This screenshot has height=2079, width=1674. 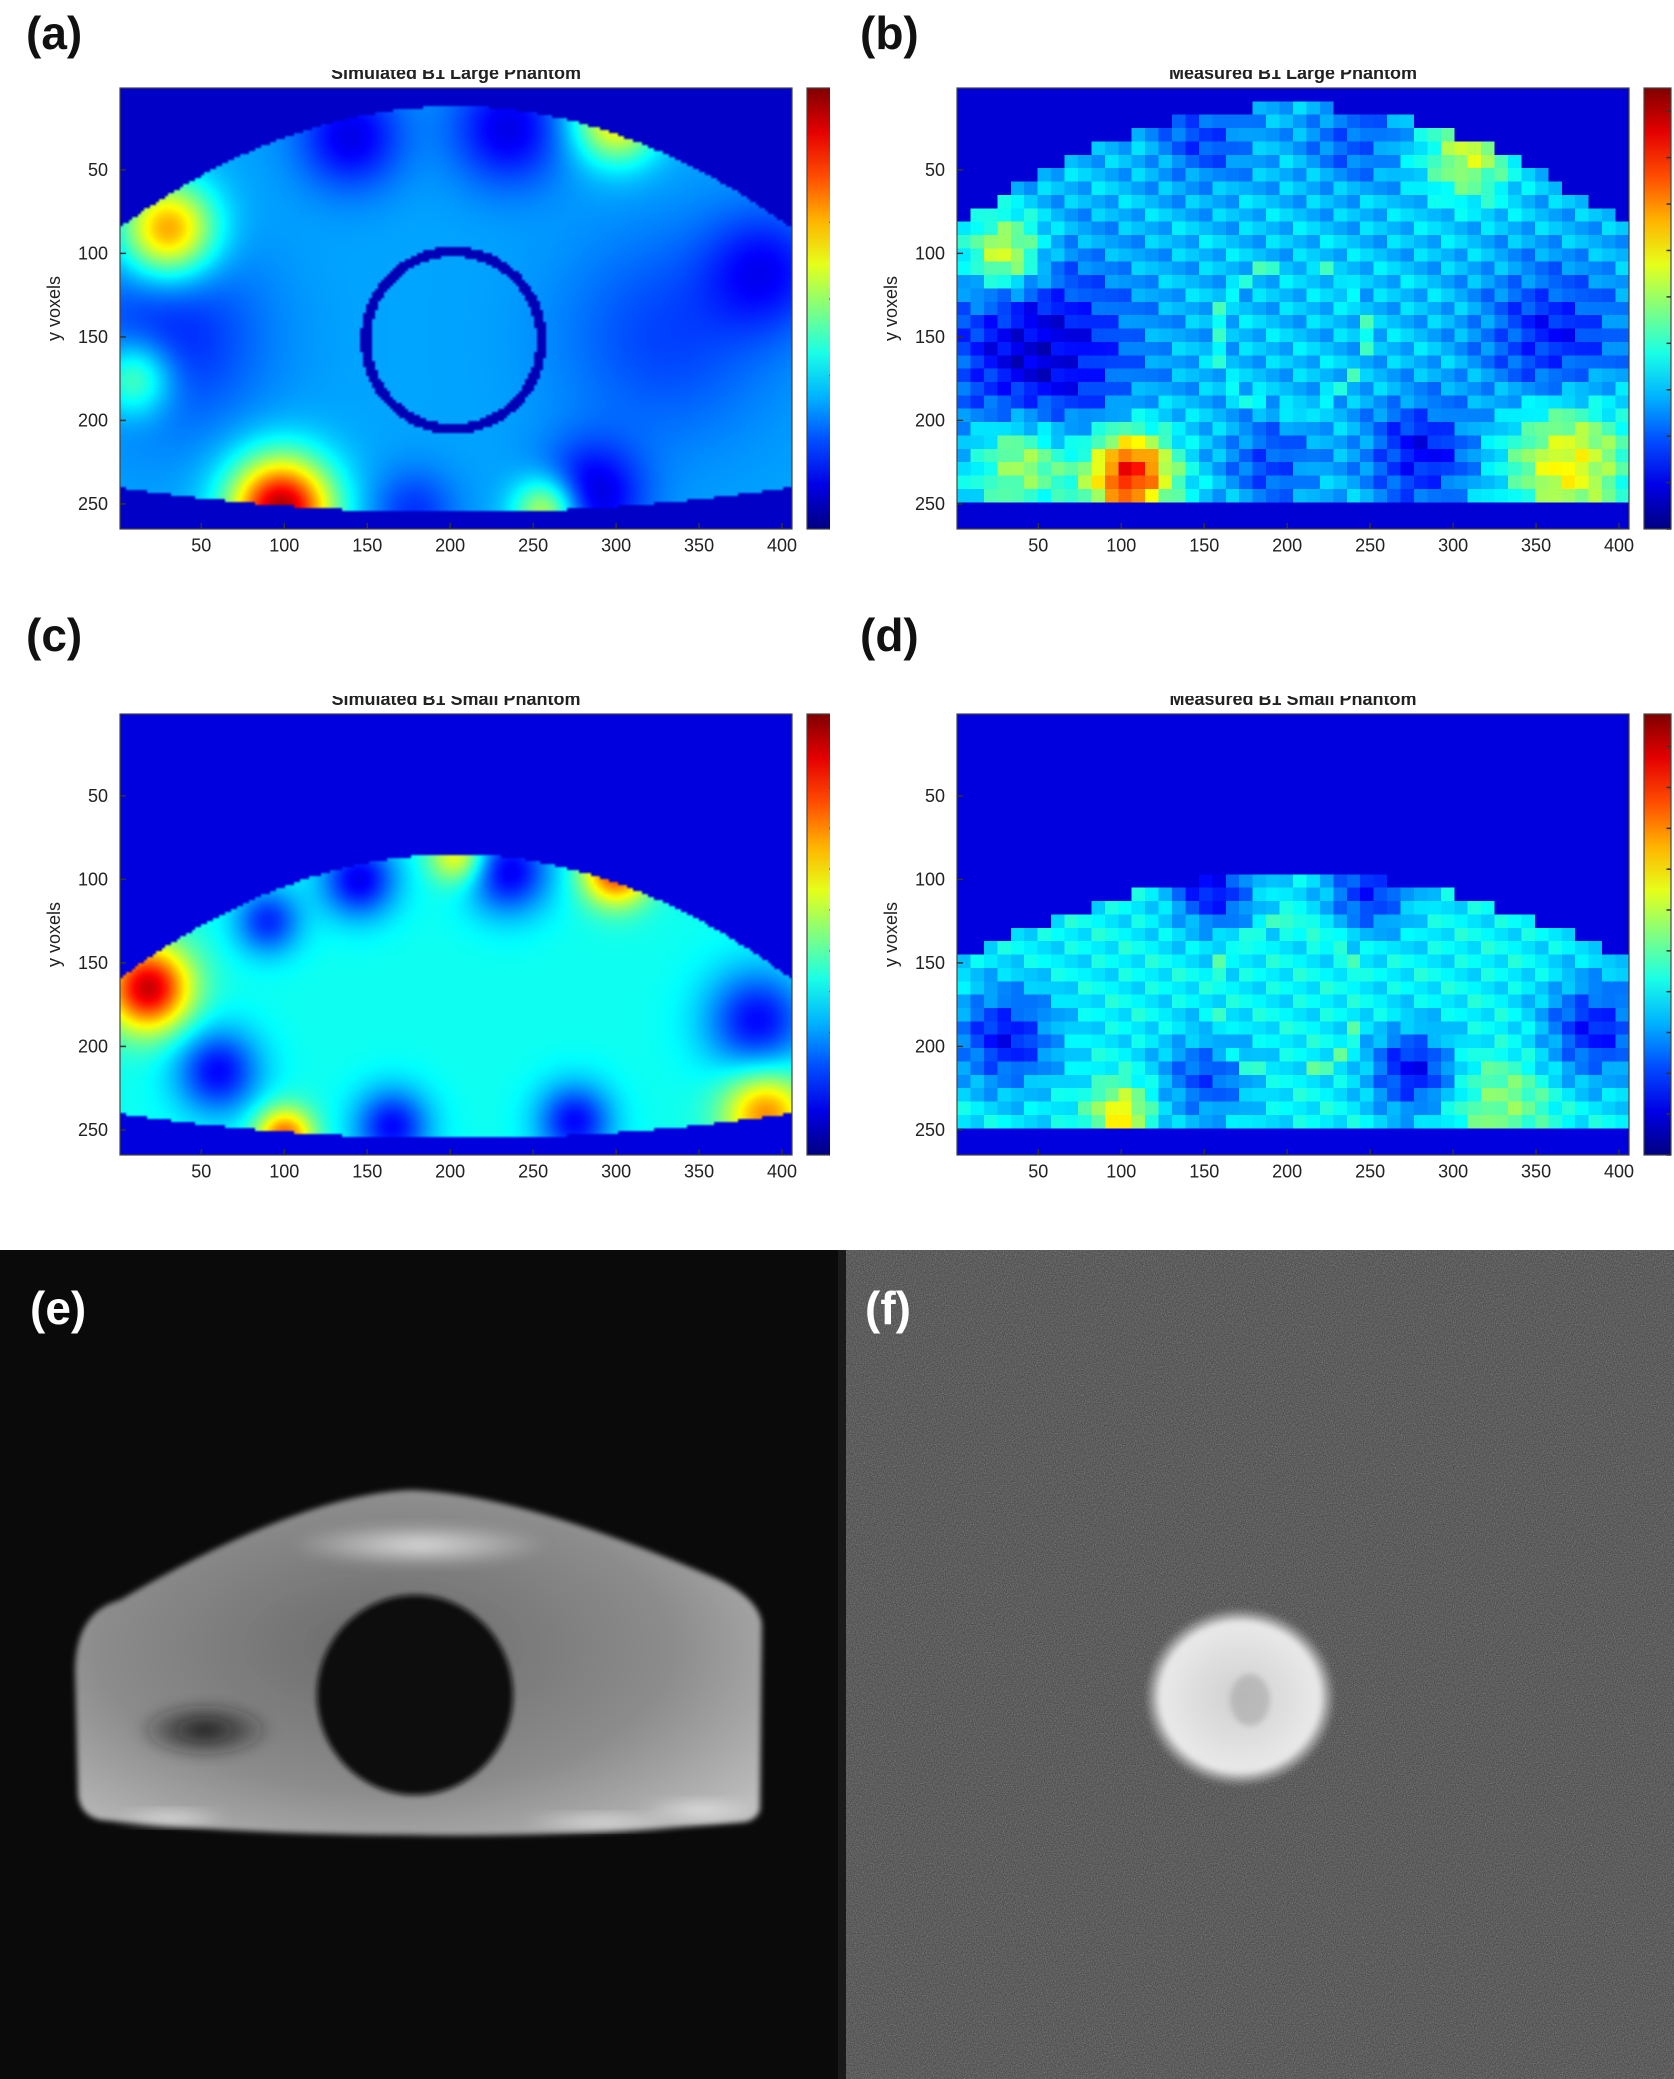 I want to click on panel-label-a: (a), so click(x=54, y=33).